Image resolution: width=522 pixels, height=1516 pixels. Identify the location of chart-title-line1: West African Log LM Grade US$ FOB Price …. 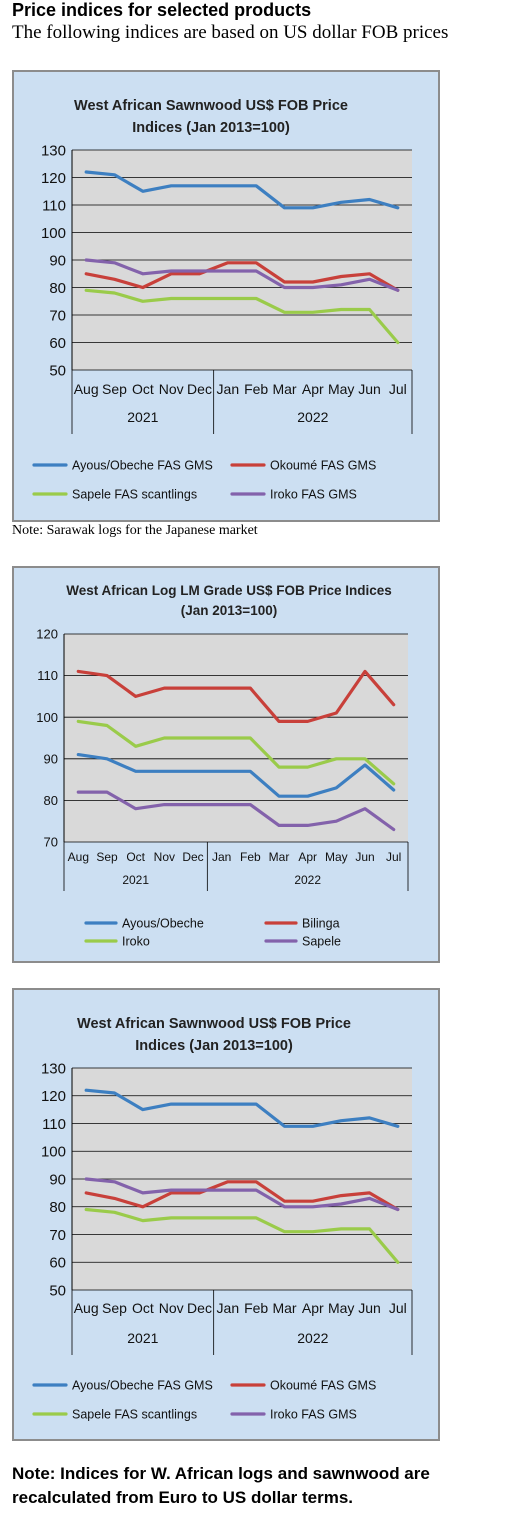
(229, 590).